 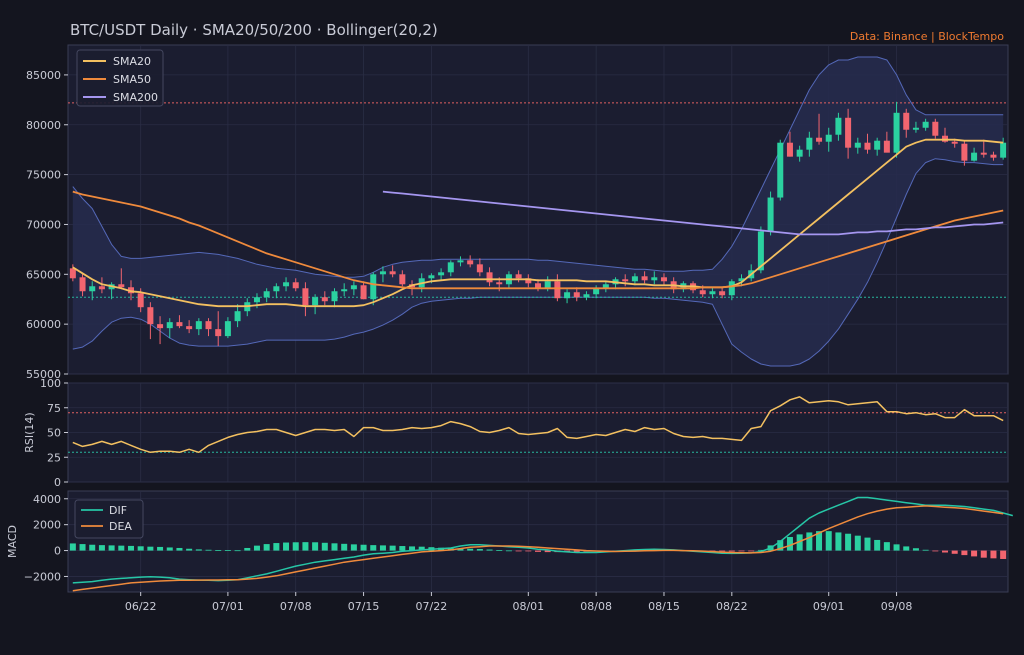 What do you see at coordinates (829, 606) in the screenshot?
I see `xtick-label: 09/01` at bounding box center [829, 606].